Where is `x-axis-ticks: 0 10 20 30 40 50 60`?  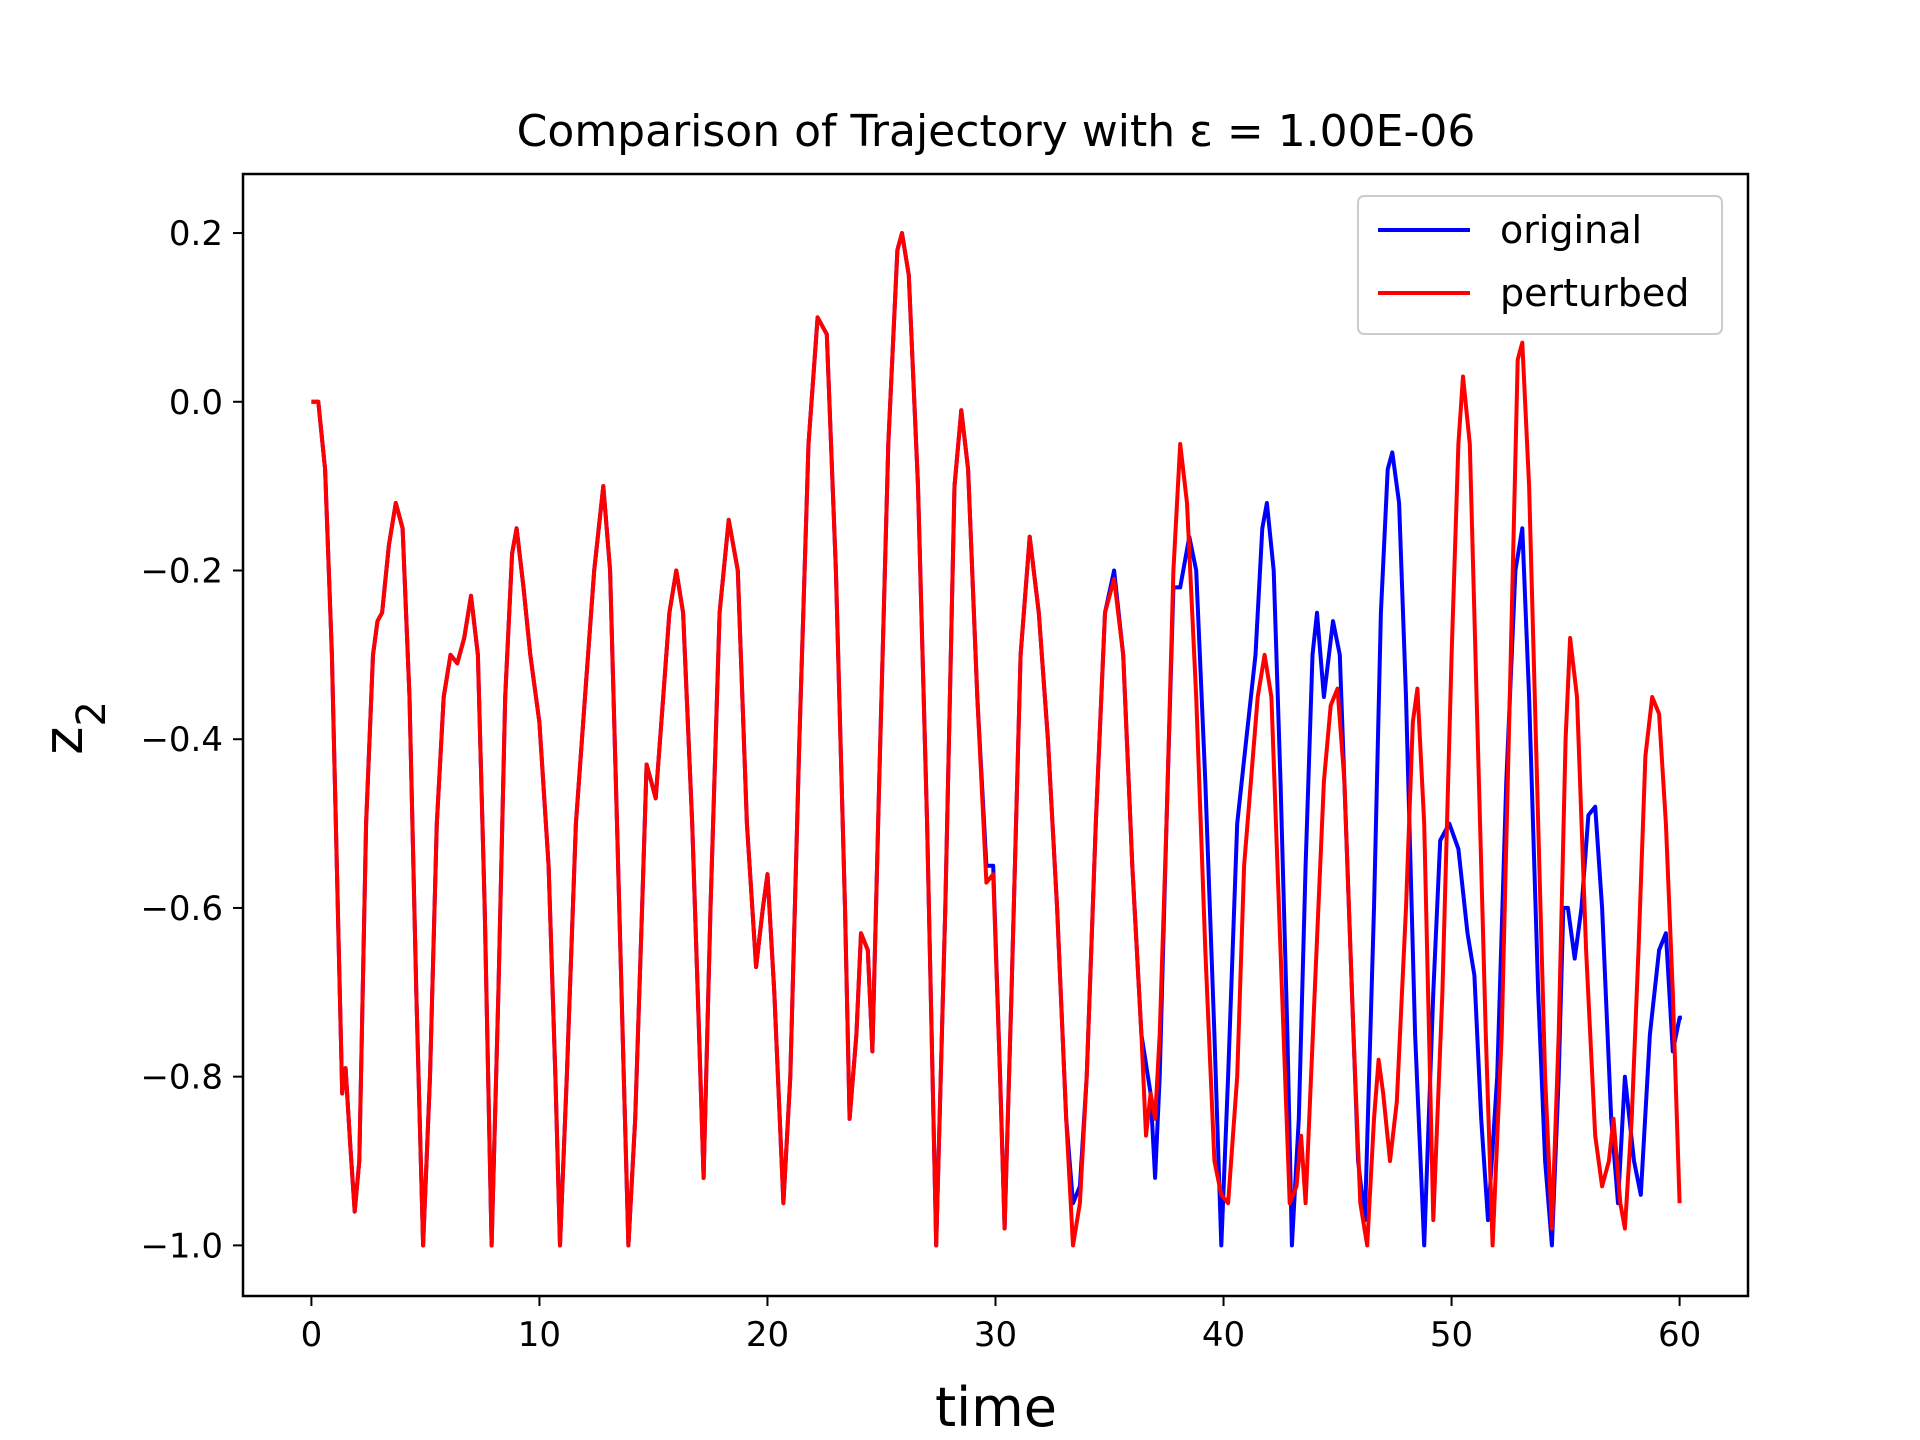
x-axis-ticks: 0 10 20 30 40 50 60 is located at coordinates (1001, 1325).